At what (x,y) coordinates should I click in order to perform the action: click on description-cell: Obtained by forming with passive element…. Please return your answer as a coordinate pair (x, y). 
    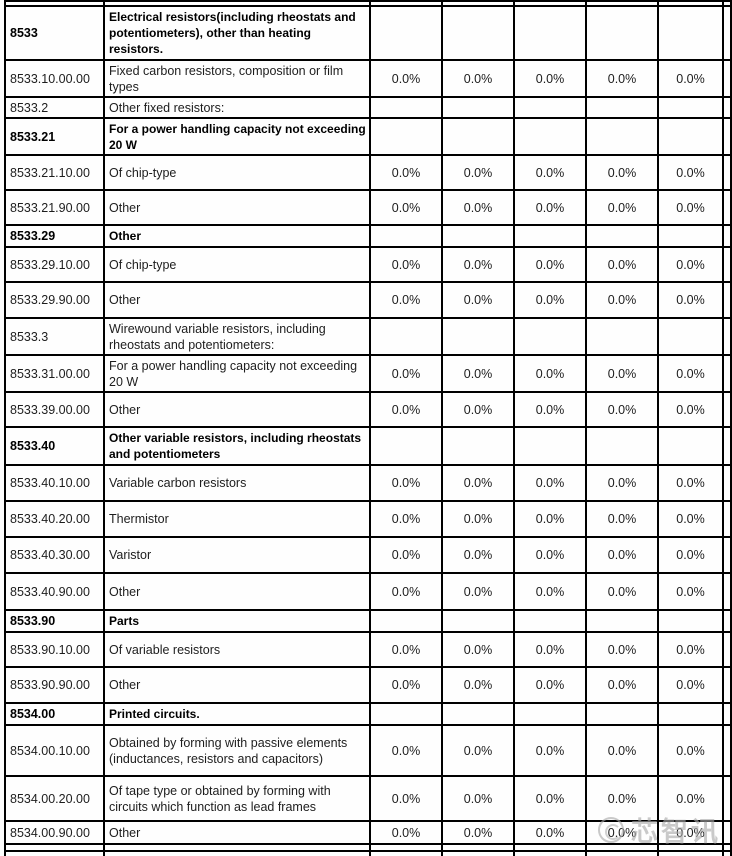
    Looking at the image, I should click on (237, 750).